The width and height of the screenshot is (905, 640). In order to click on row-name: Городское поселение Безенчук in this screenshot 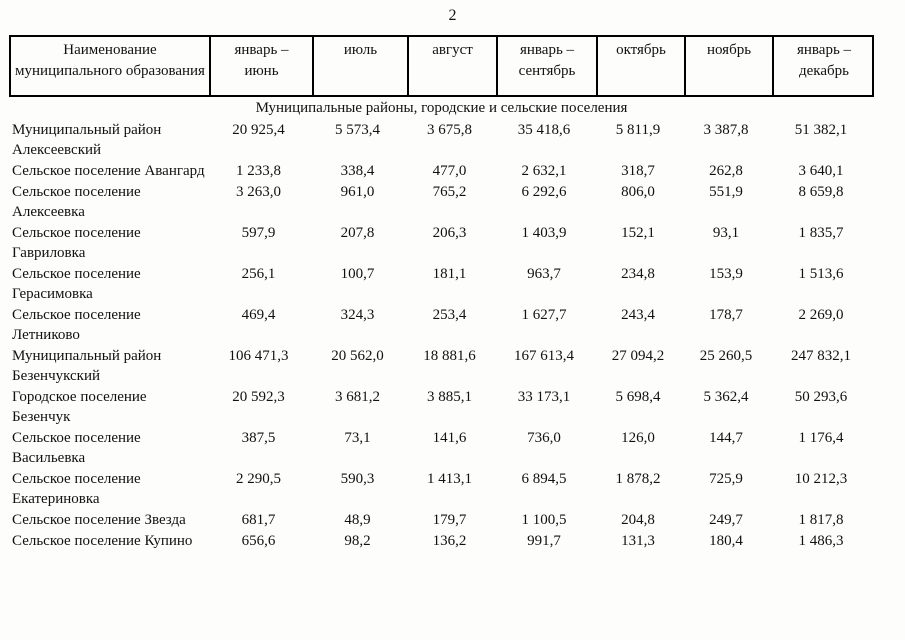, I will do `click(79, 407)`.